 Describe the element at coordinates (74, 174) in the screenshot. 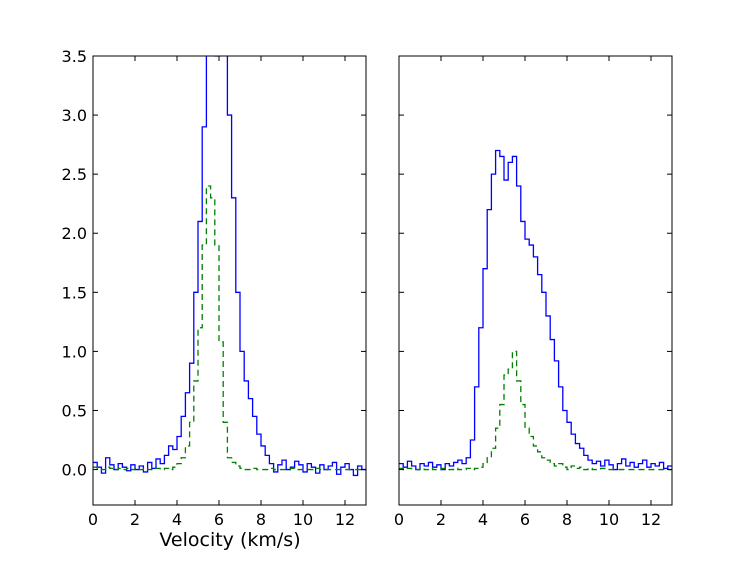

I see `y-tick-label: 2.5` at that location.